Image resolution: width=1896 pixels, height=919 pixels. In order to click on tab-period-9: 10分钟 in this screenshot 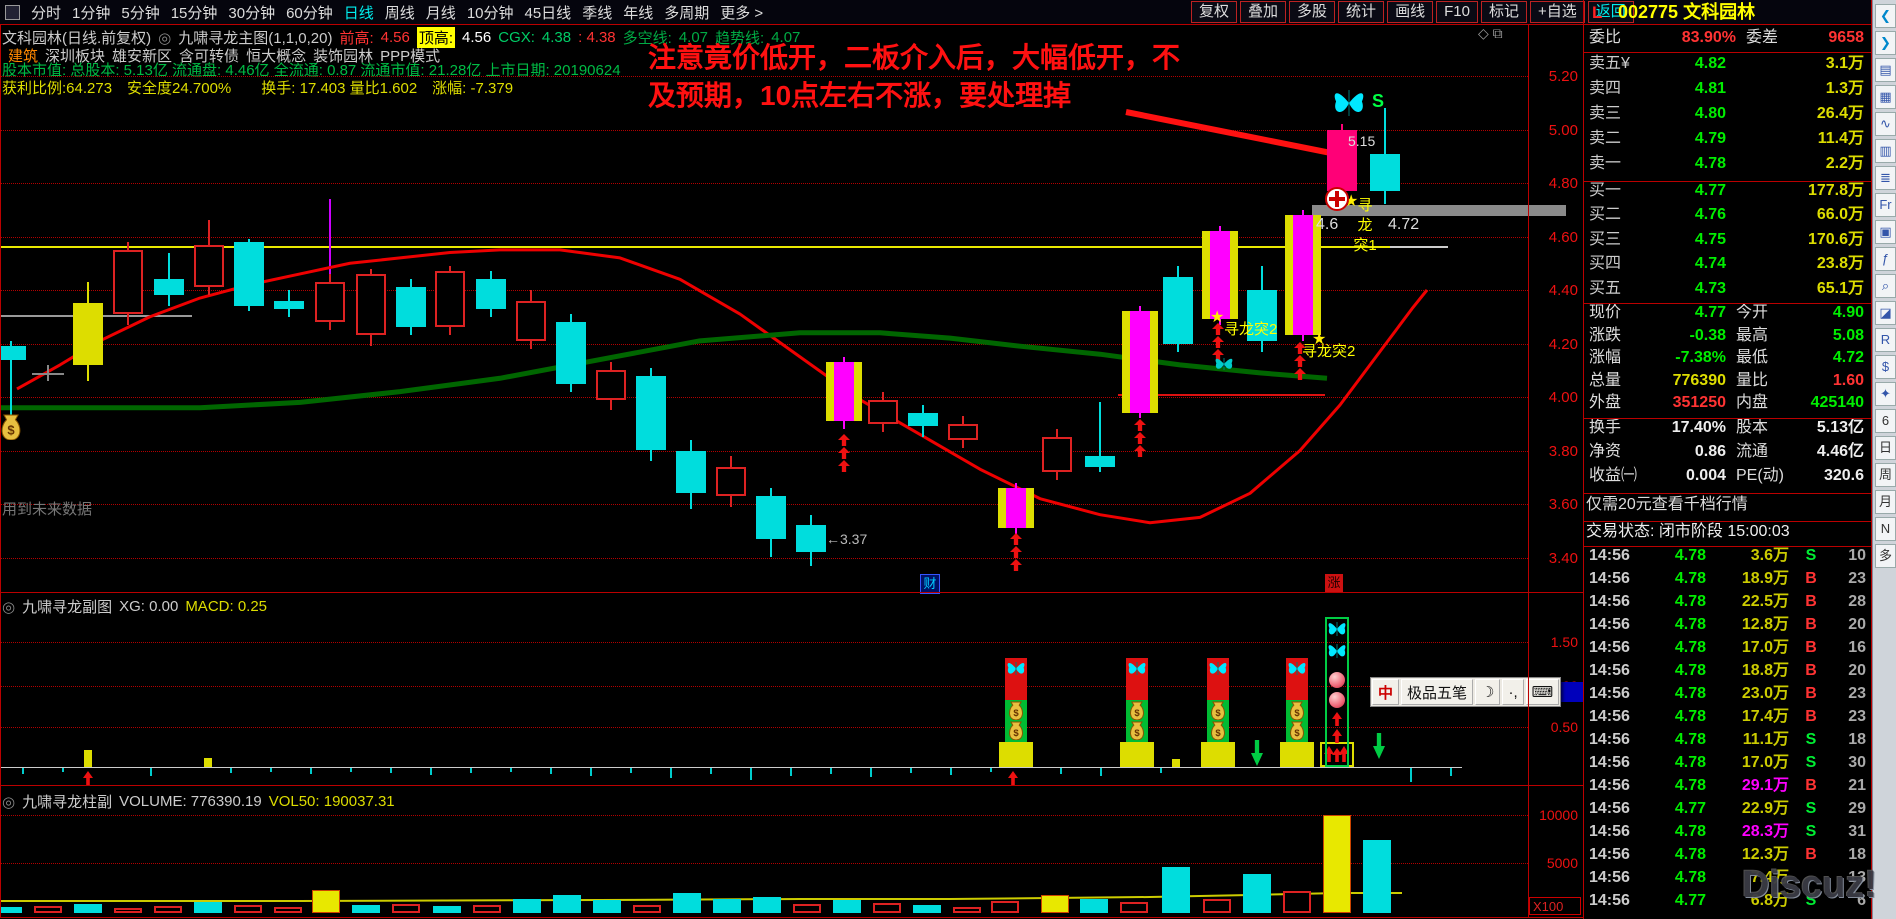, I will do `click(490, 13)`.